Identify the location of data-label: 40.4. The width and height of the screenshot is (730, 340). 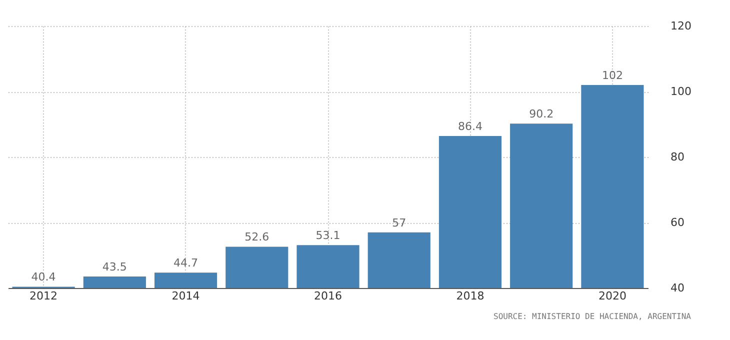
(43, 277).